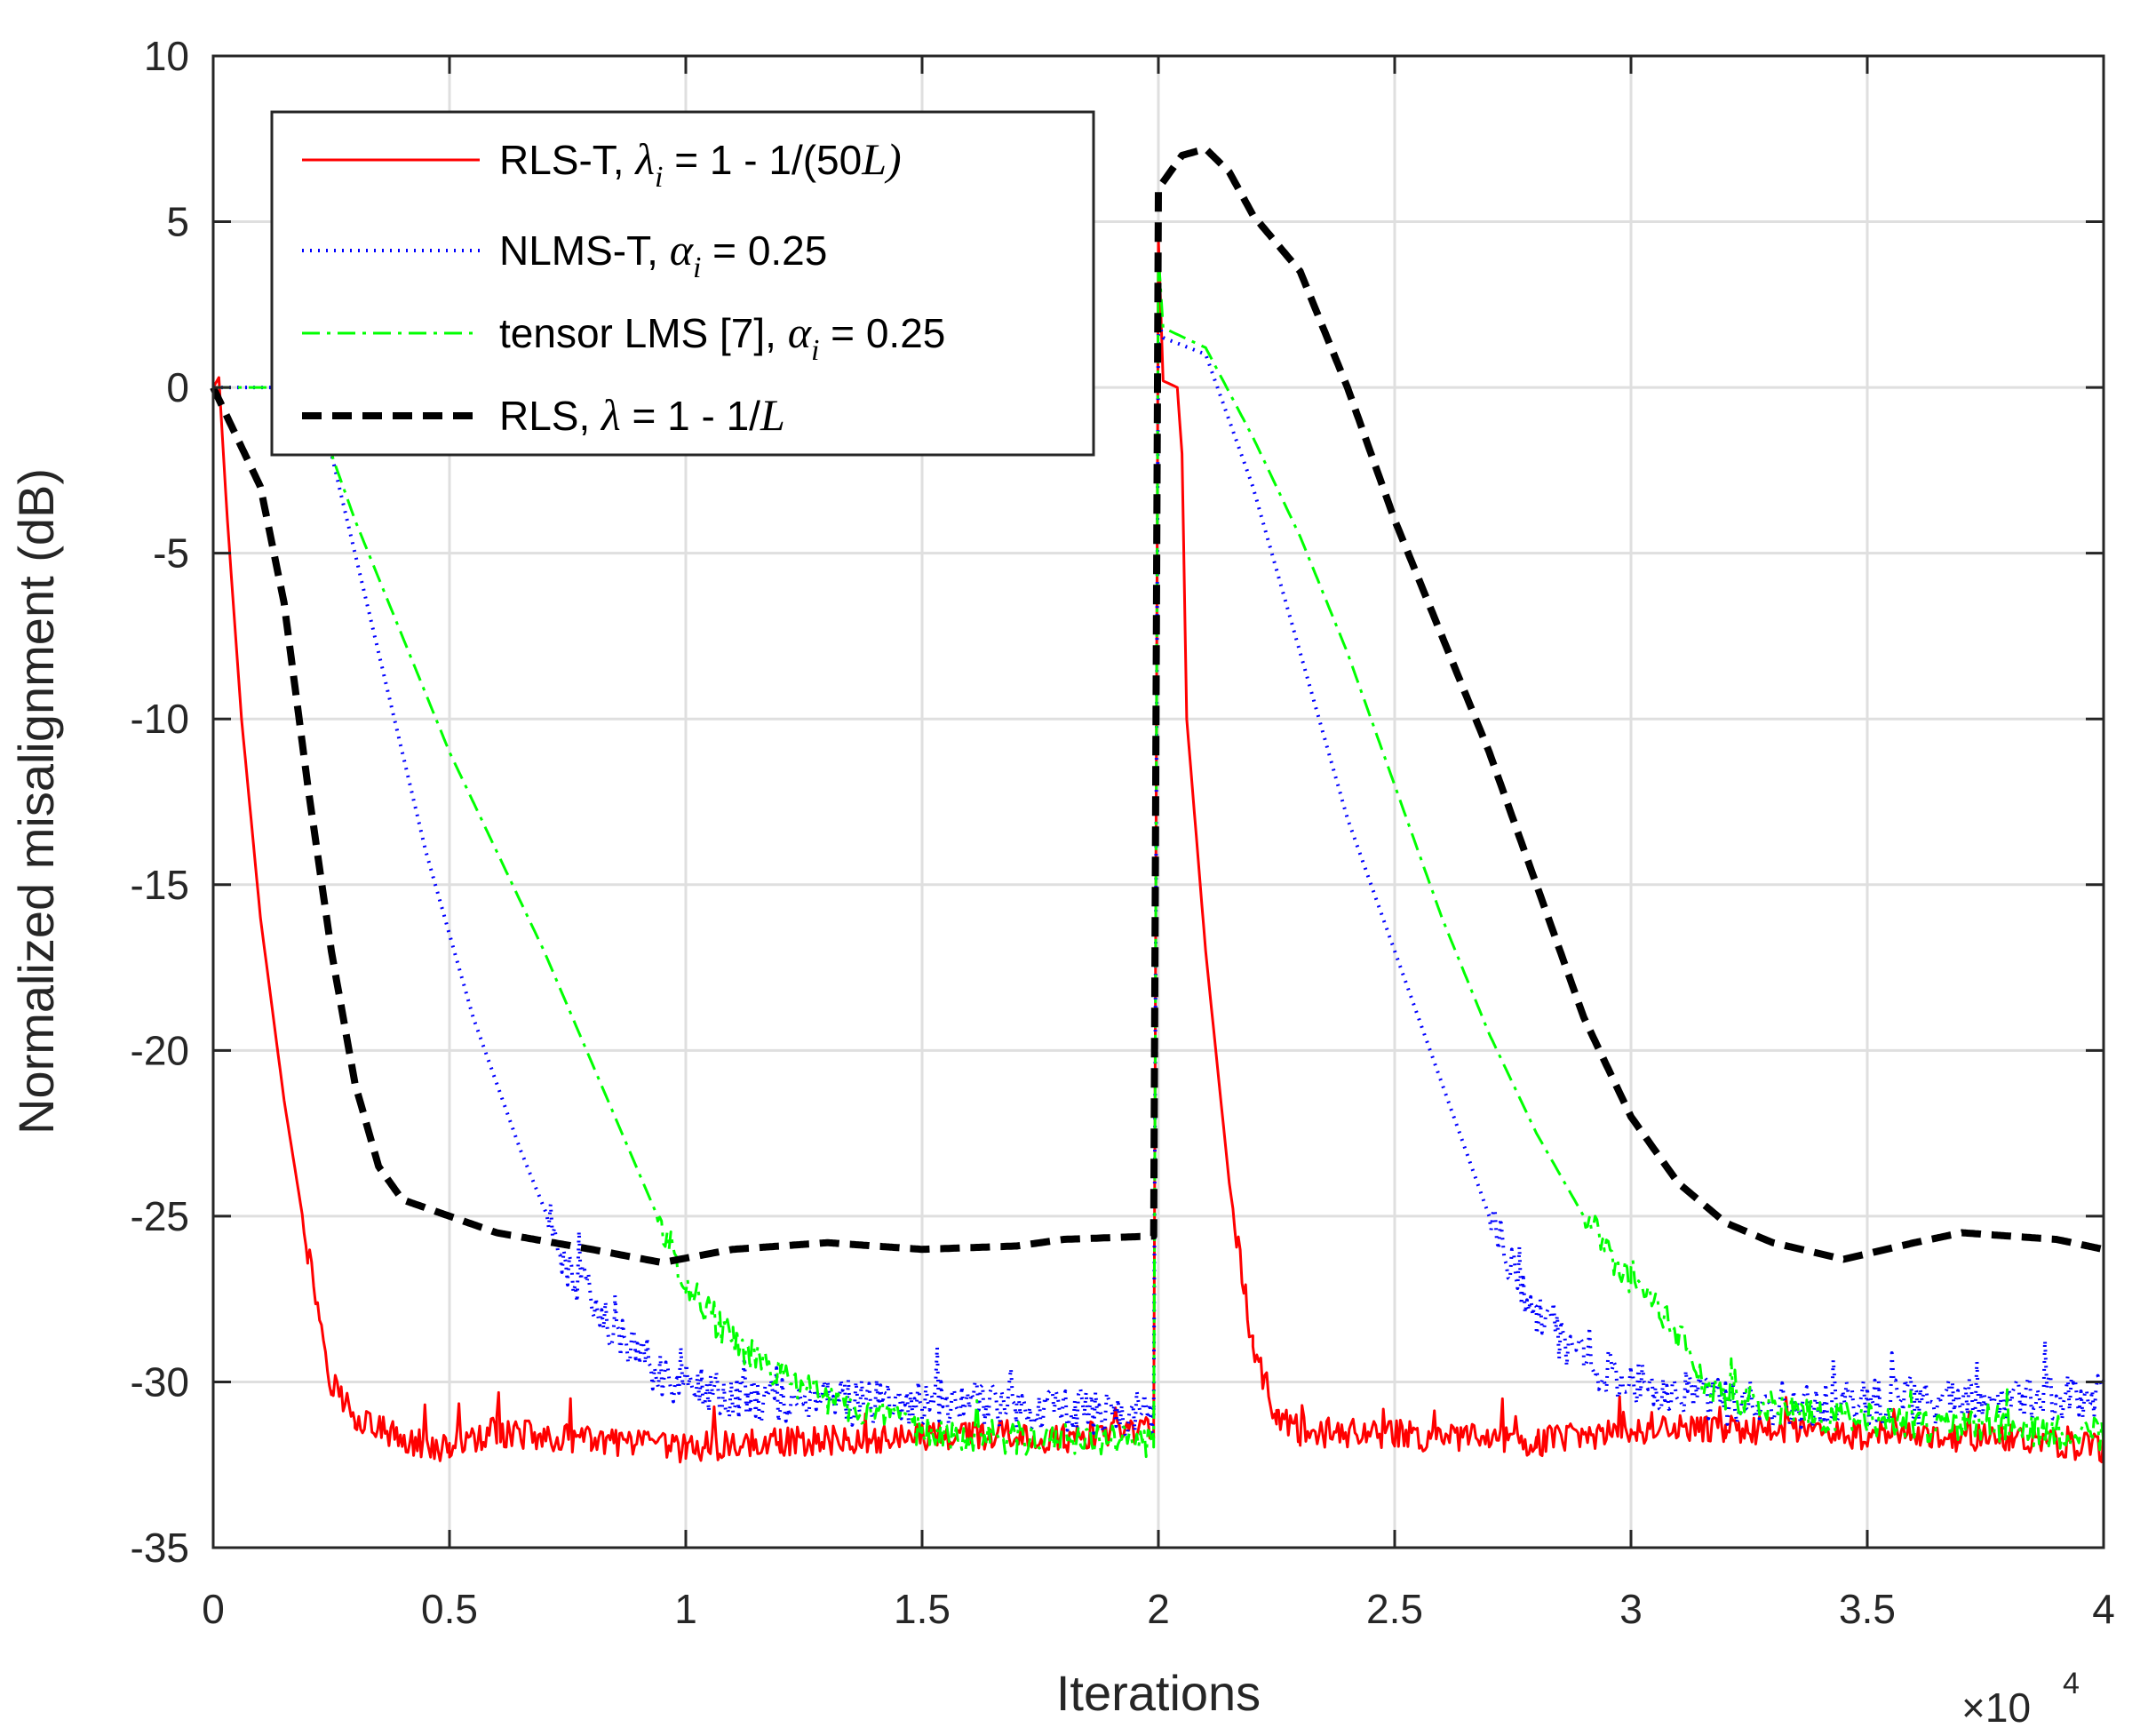 Image resolution: width=2140 pixels, height=1736 pixels. I want to click on x-tick-label: 2, so click(1158, 1609).